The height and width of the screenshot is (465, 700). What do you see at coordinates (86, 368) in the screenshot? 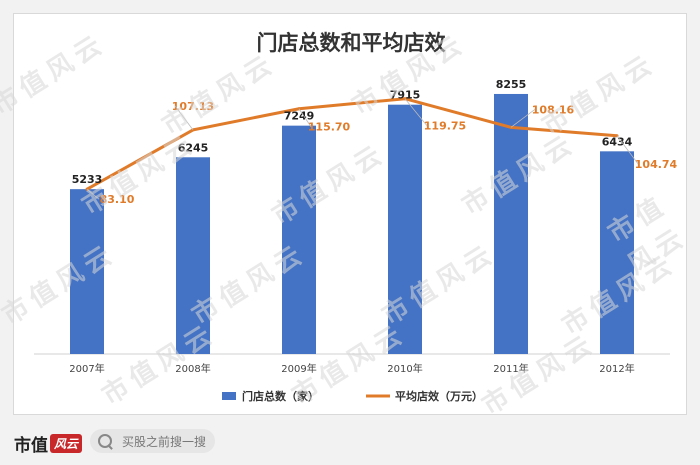
I see `x-tick-label: 2007年` at bounding box center [86, 368].